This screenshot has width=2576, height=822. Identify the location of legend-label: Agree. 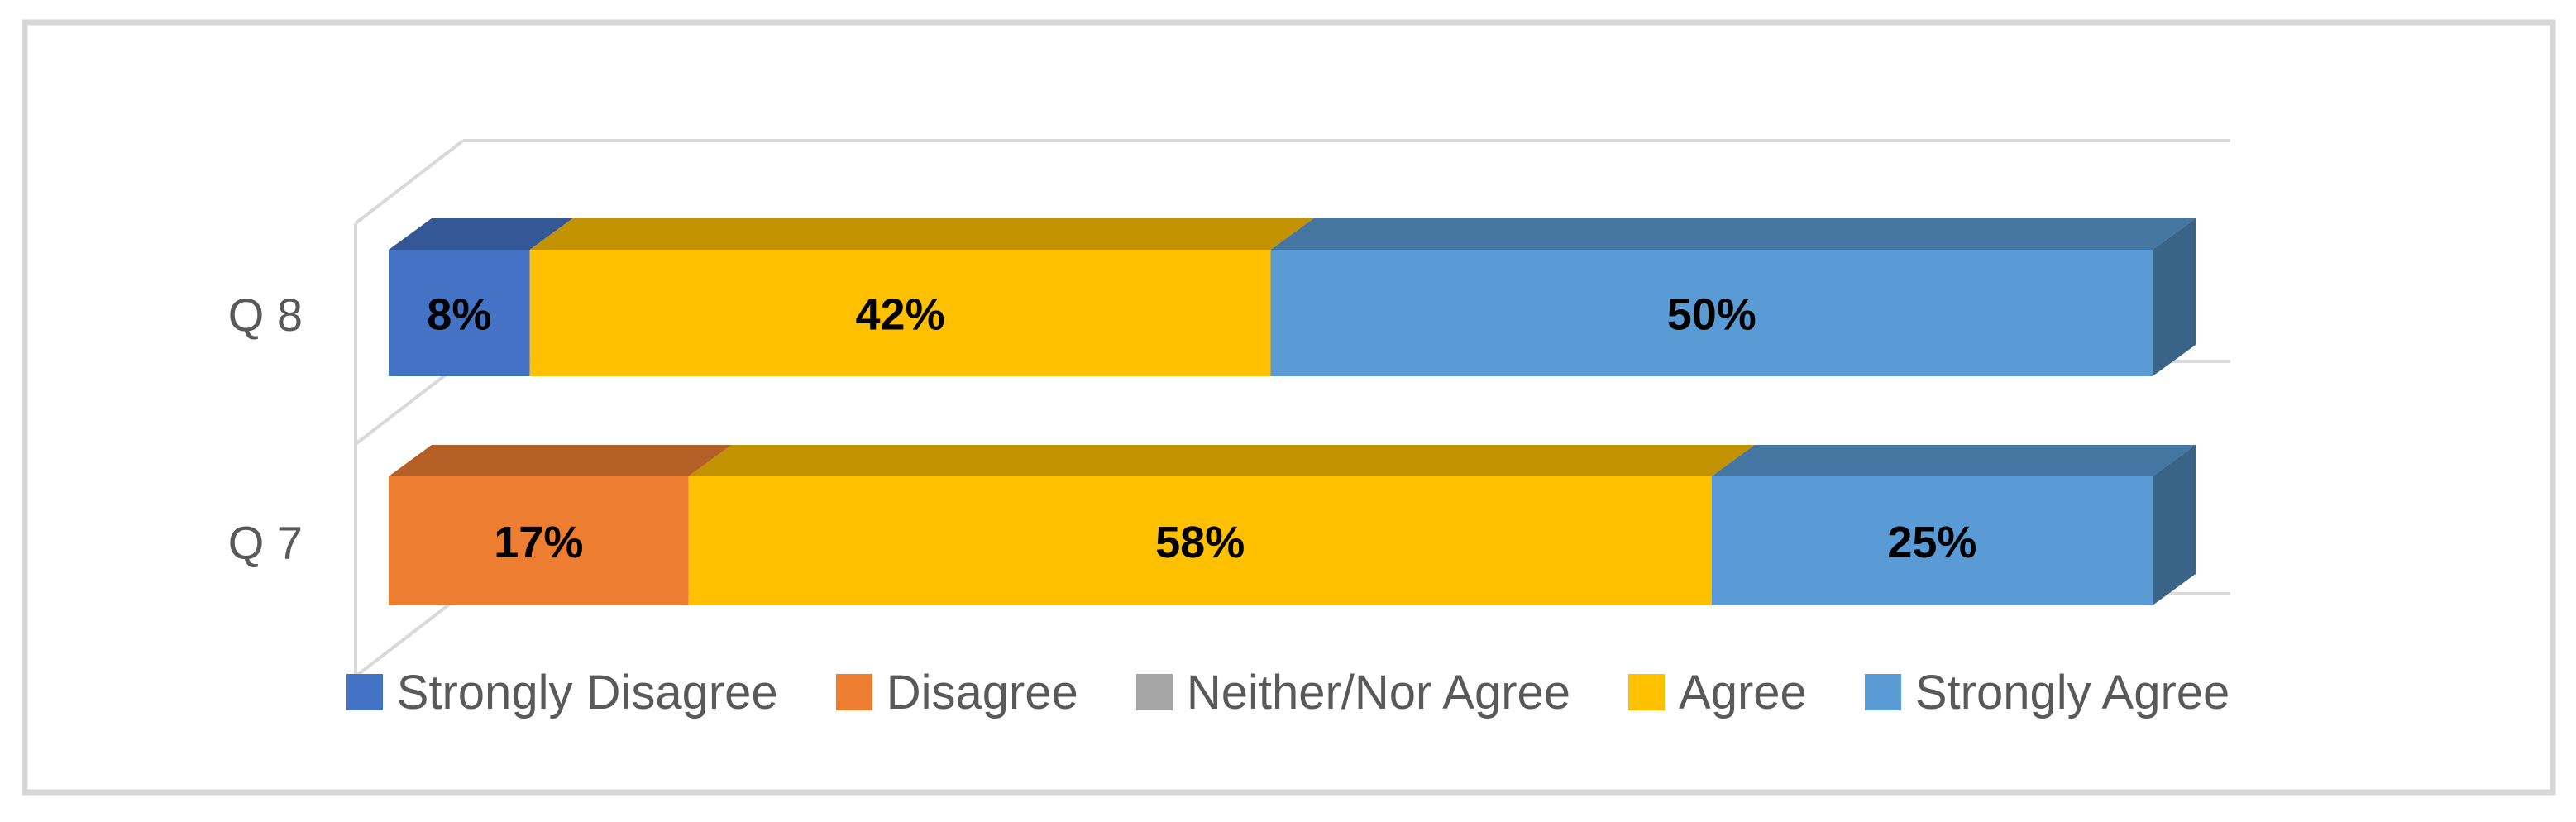
(1743, 692).